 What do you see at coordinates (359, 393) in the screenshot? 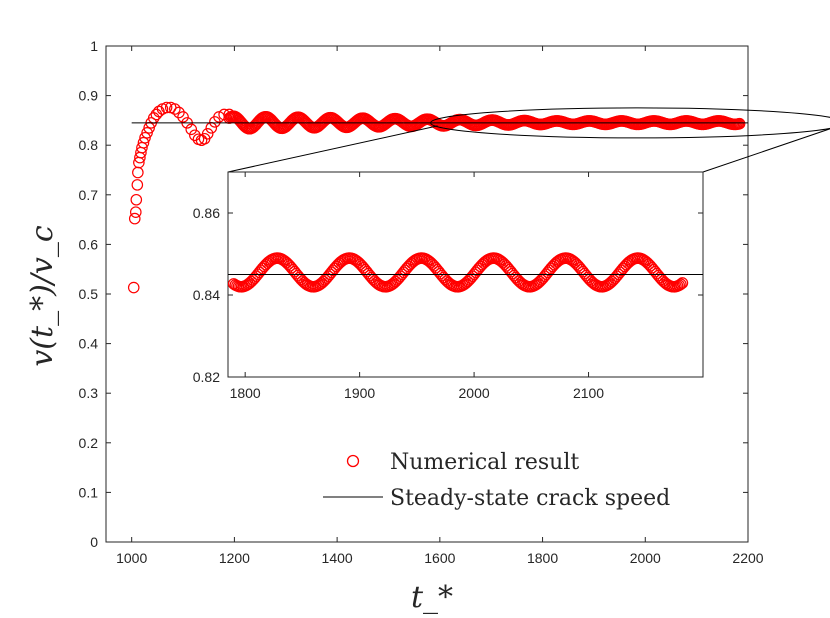
I see `inset-x-tick-label: 1900` at bounding box center [359, 393].